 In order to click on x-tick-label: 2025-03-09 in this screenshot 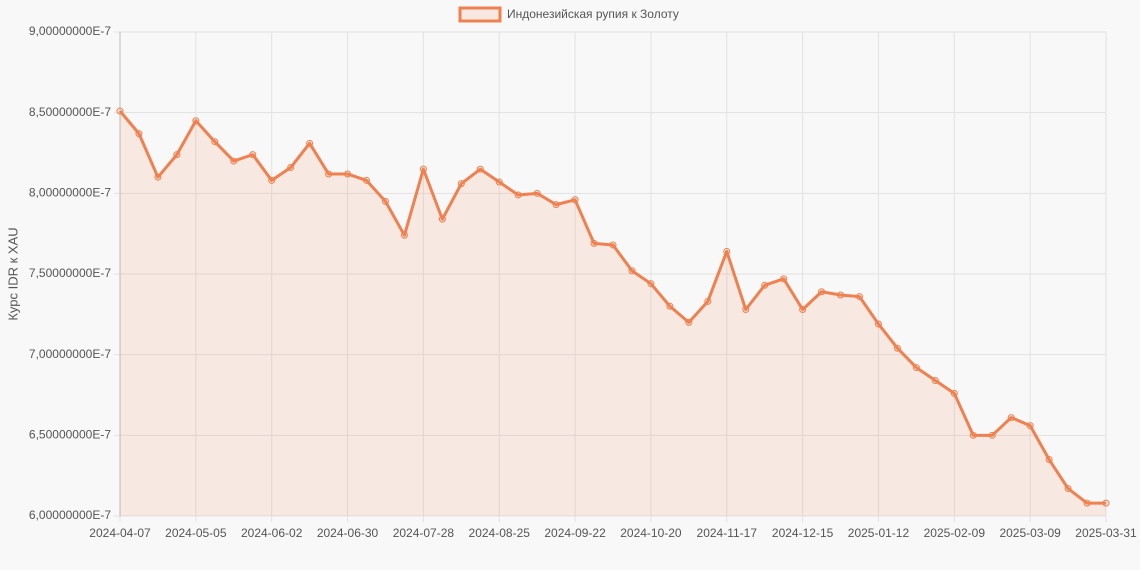, I will do `click(1030, 533)`.